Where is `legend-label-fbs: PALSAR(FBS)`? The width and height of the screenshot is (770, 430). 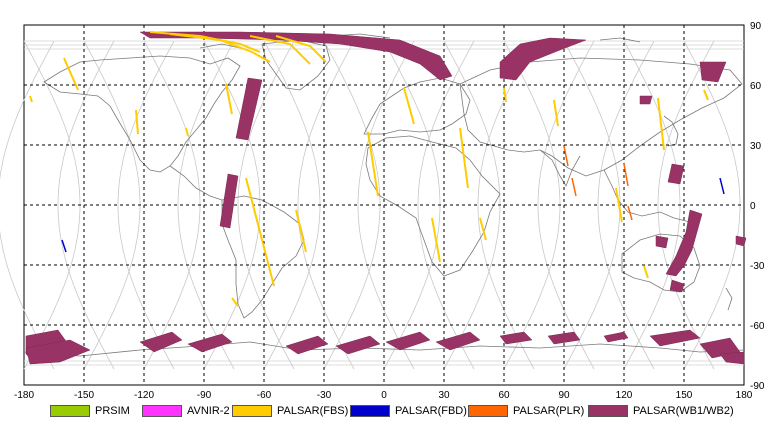 legend-label-fbs: PALSAR(FBS) is located at coordinates (313, 411).